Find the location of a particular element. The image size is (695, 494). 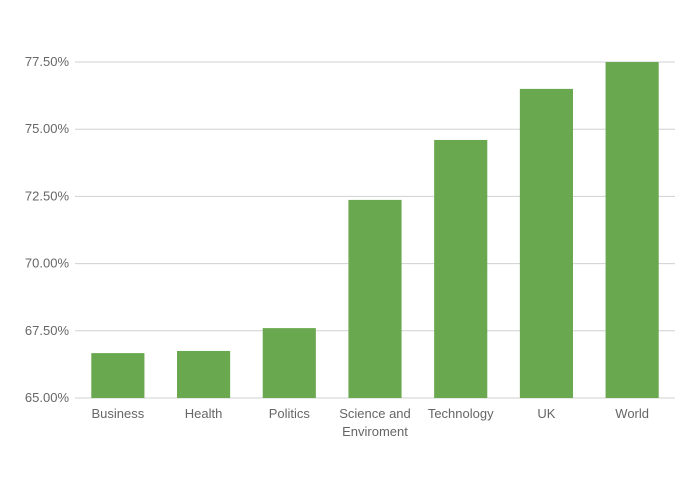

x-tick-label: UK is located at coordinates (546, 413).